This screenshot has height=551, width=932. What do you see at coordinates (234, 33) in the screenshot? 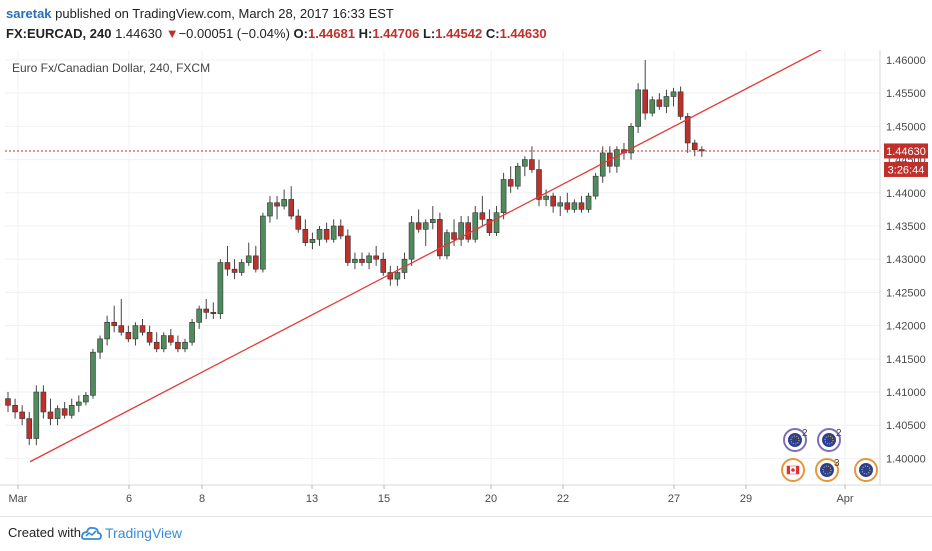
I see `price-change: −0.00051 (−0.04%)` at bounding box center [234, 33].